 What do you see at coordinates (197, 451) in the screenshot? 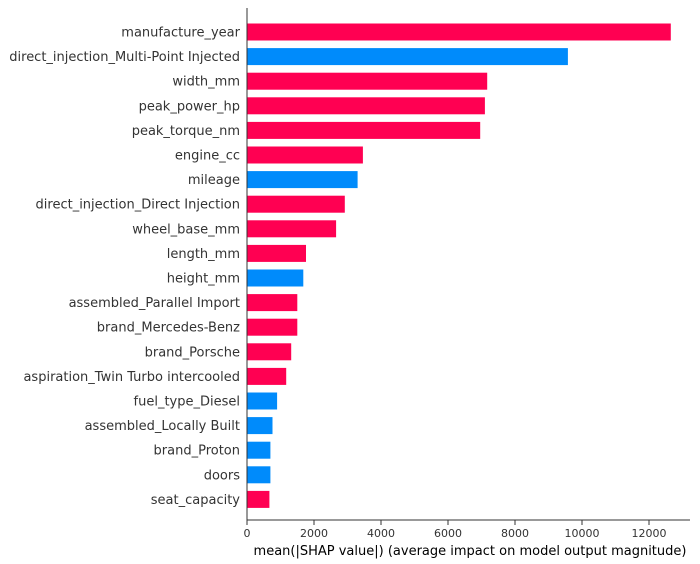
I see `category-label: brand_Proton` at bounding box center [197, 451].